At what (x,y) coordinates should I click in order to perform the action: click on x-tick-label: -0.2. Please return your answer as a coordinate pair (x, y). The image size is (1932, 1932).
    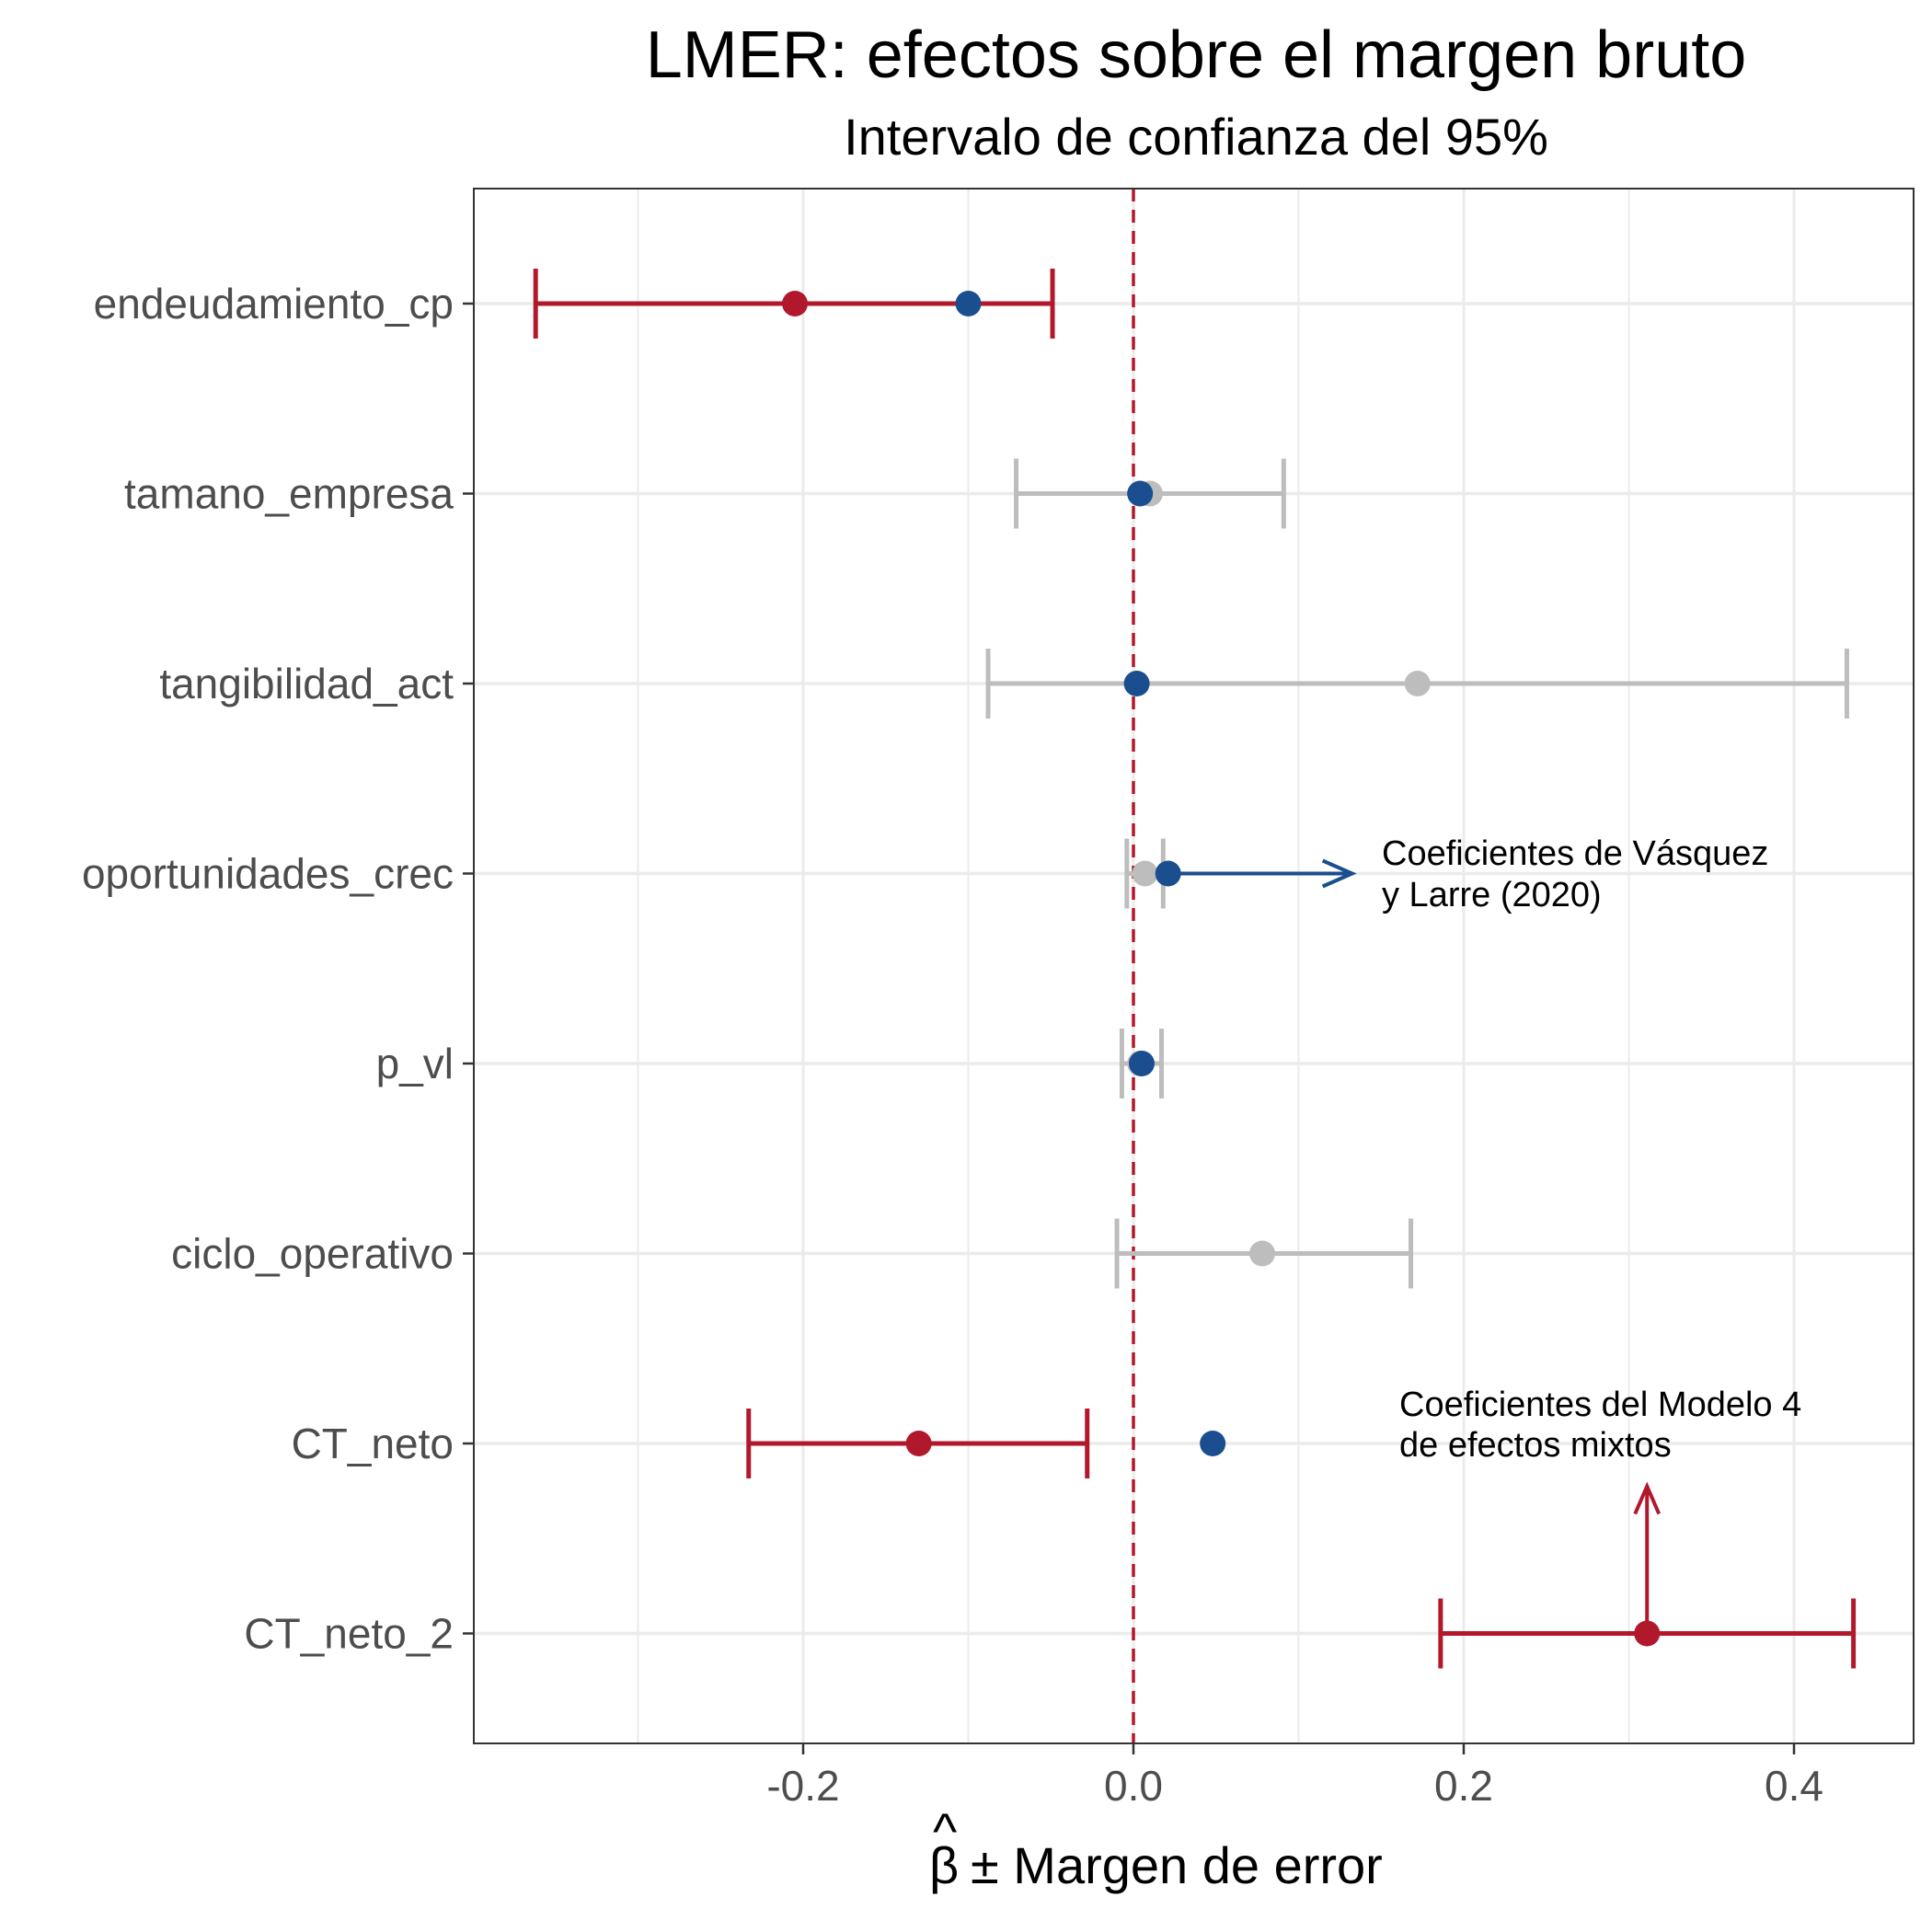
    Looking at the image, I should click on (802, 1786).